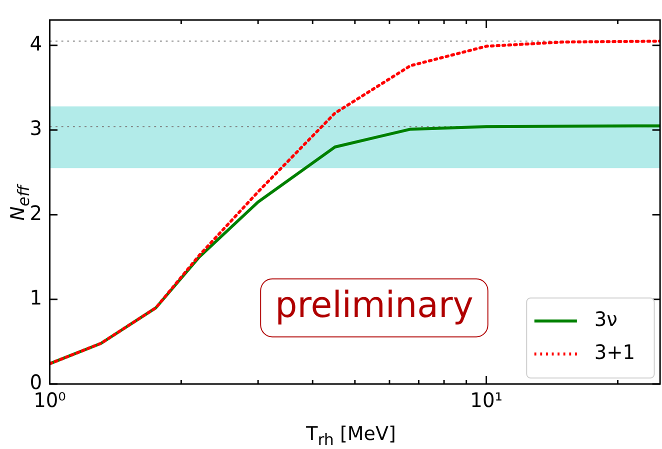  What do you see at coordinates (374, 305) in the screenshot?
I see `annotation: preliminary` at bounding box center [374, 305].